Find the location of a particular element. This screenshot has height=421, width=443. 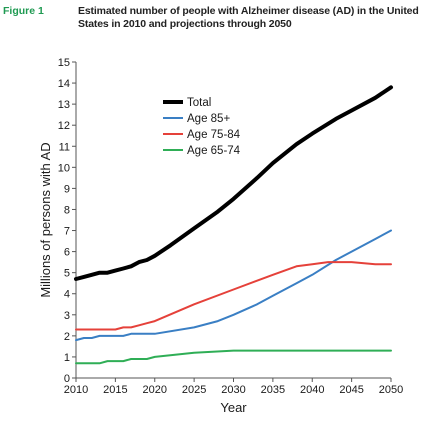

x-tick-label: 2040 is located at coordinates (312, 390).